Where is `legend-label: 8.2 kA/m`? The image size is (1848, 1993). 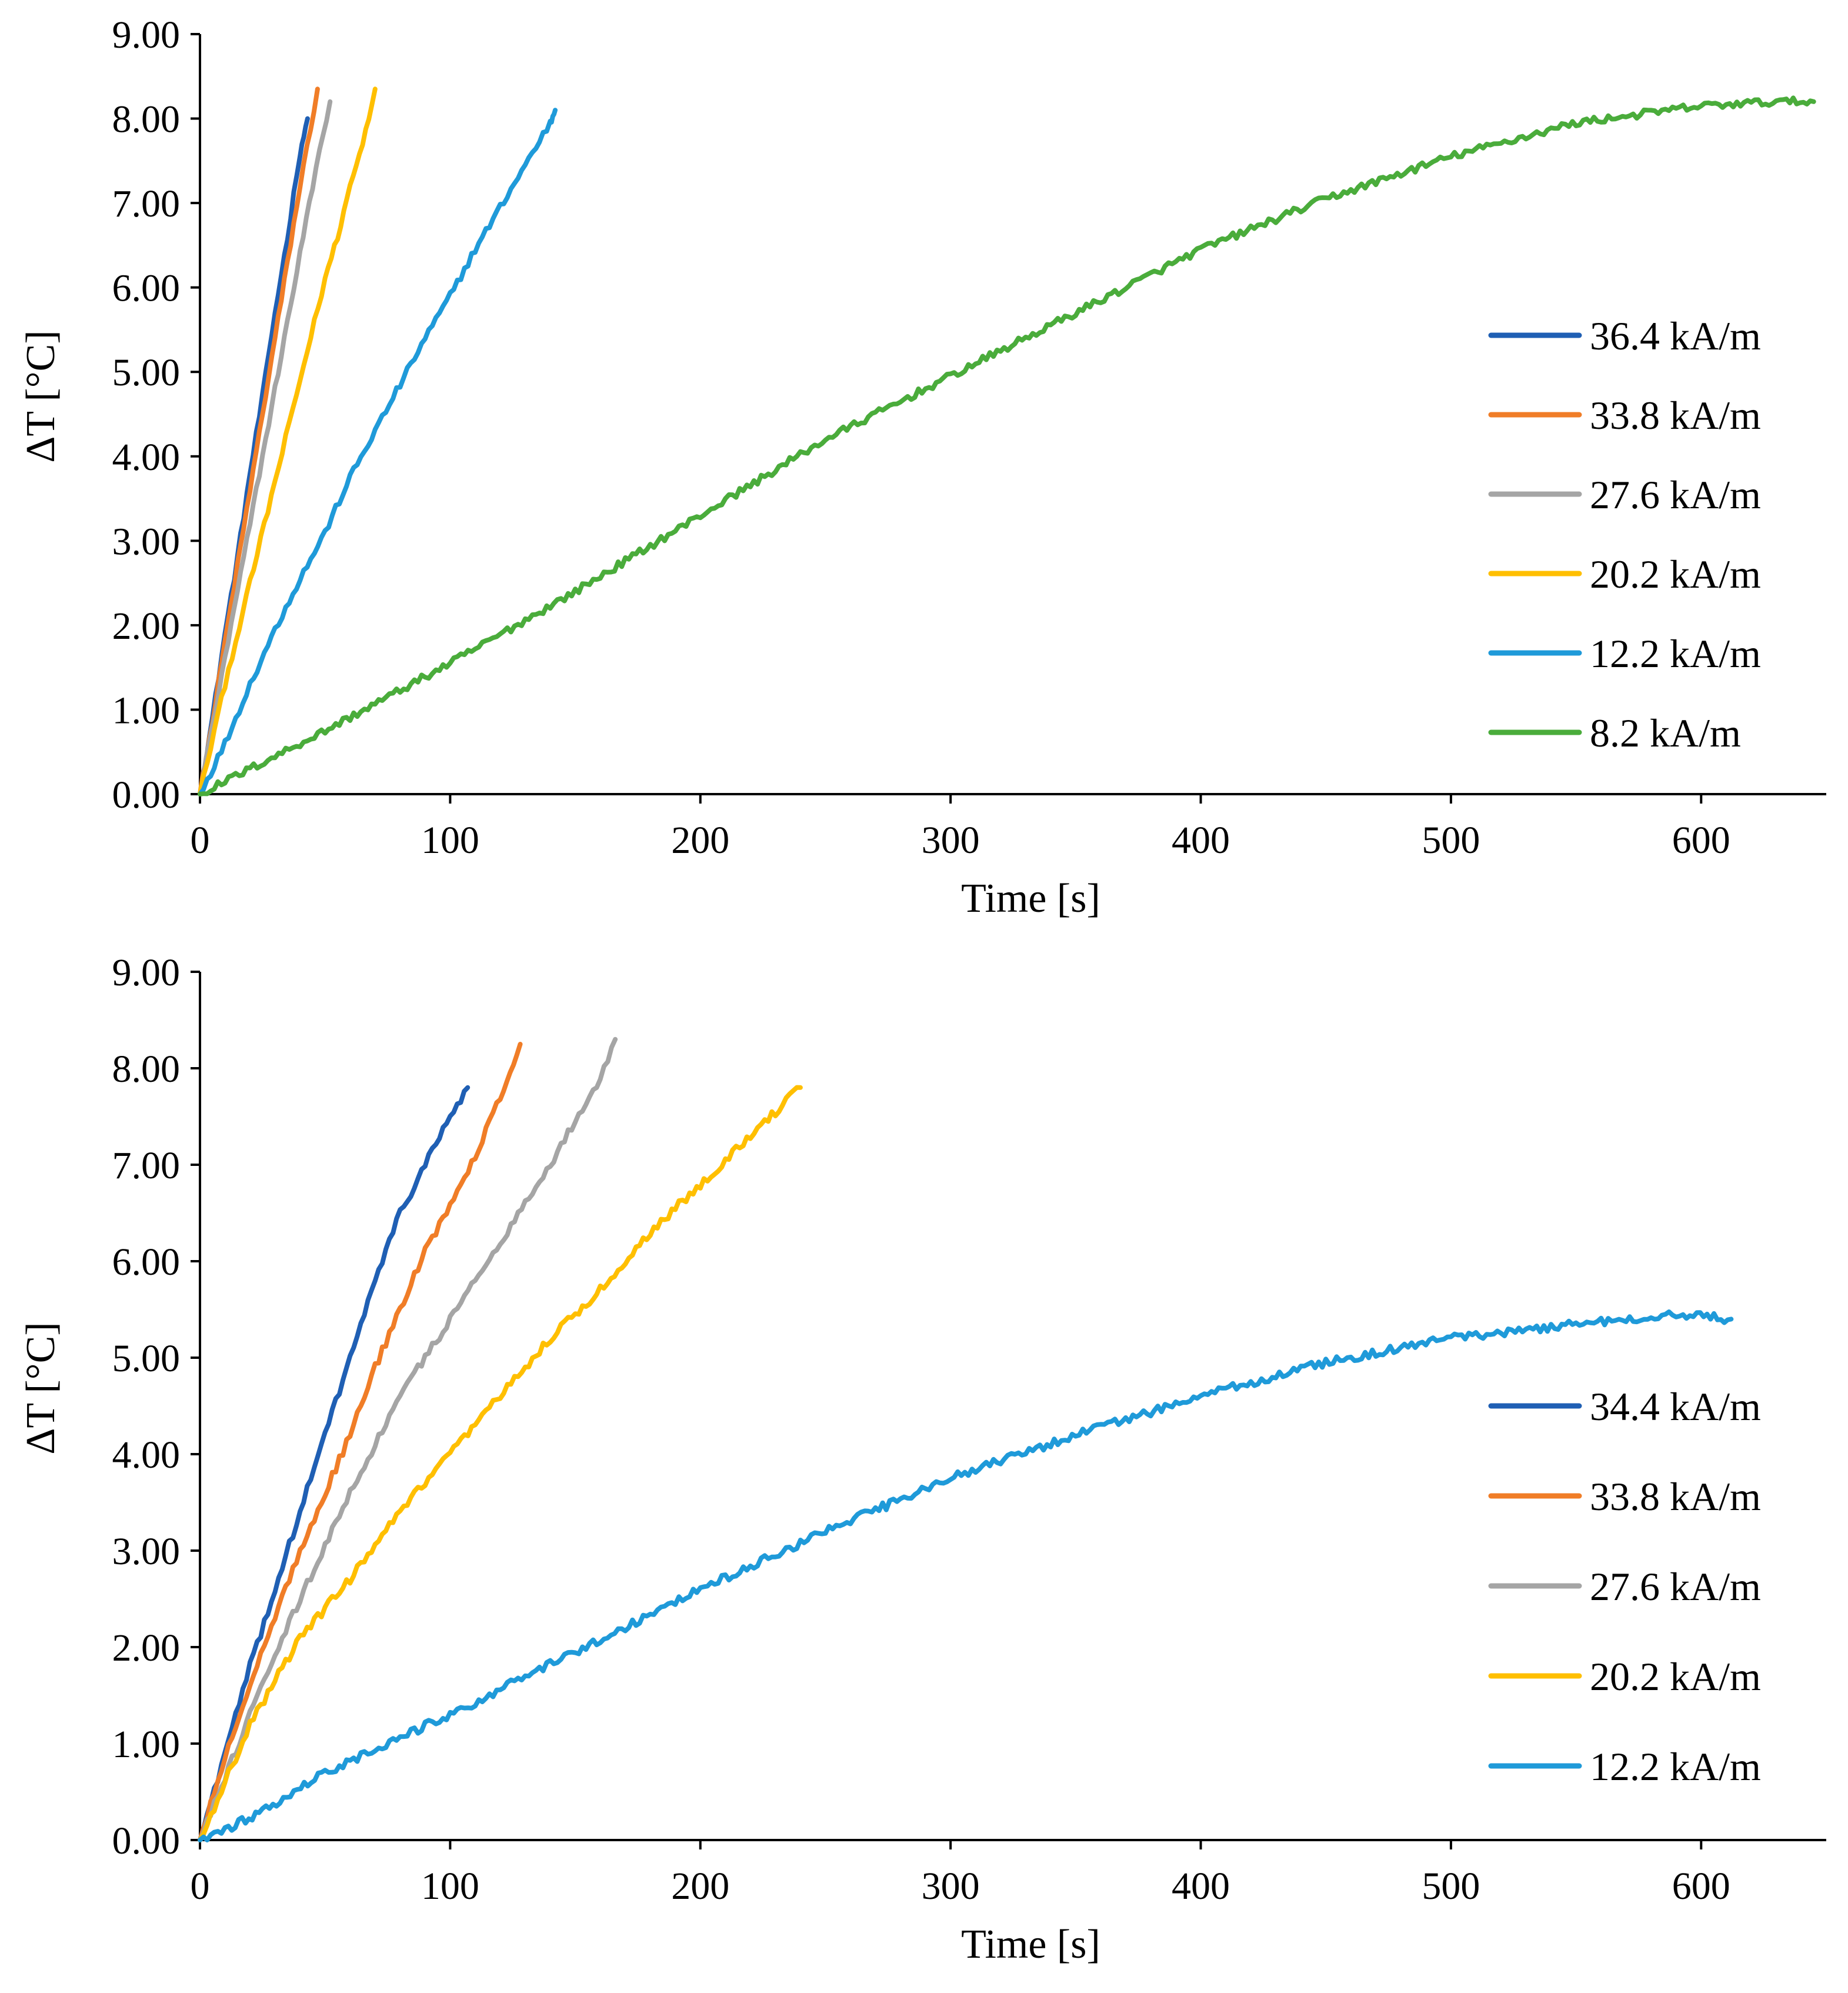 legend-label: 8.2 kA/m is located at coordinates (1665, 733).